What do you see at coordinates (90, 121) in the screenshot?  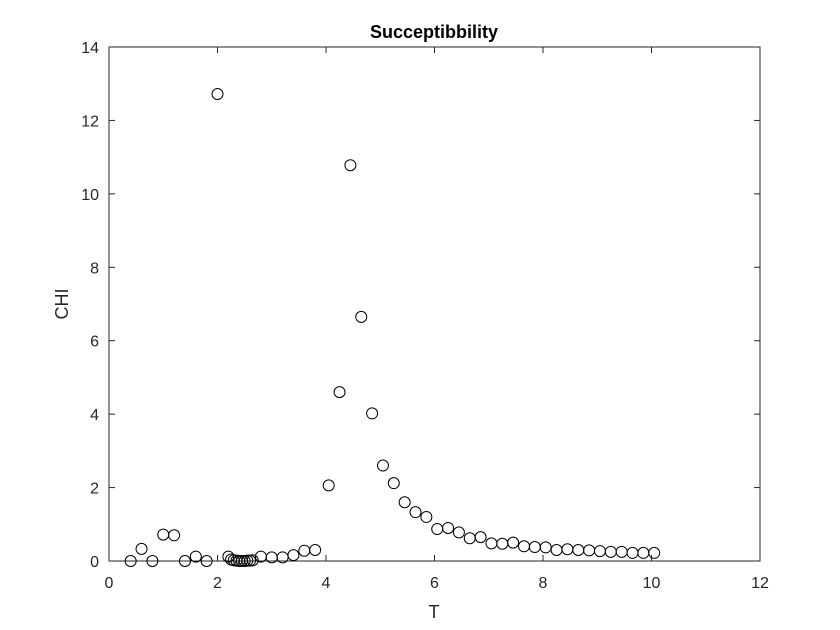 I see `y-tick-label: 12` at bounding box center [90, 121].